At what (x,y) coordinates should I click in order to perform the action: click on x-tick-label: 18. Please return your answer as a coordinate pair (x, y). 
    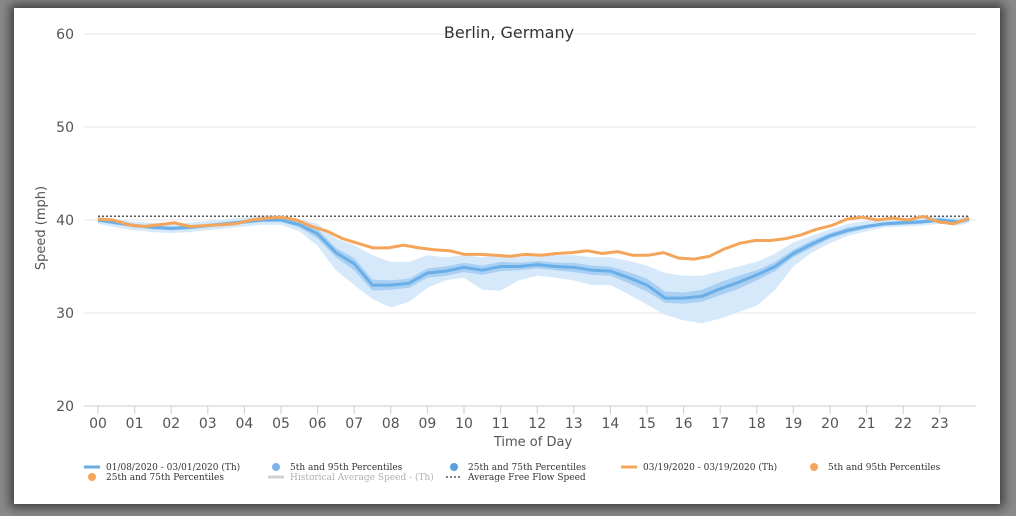
    Looking at the image, I should click on (757, 424).